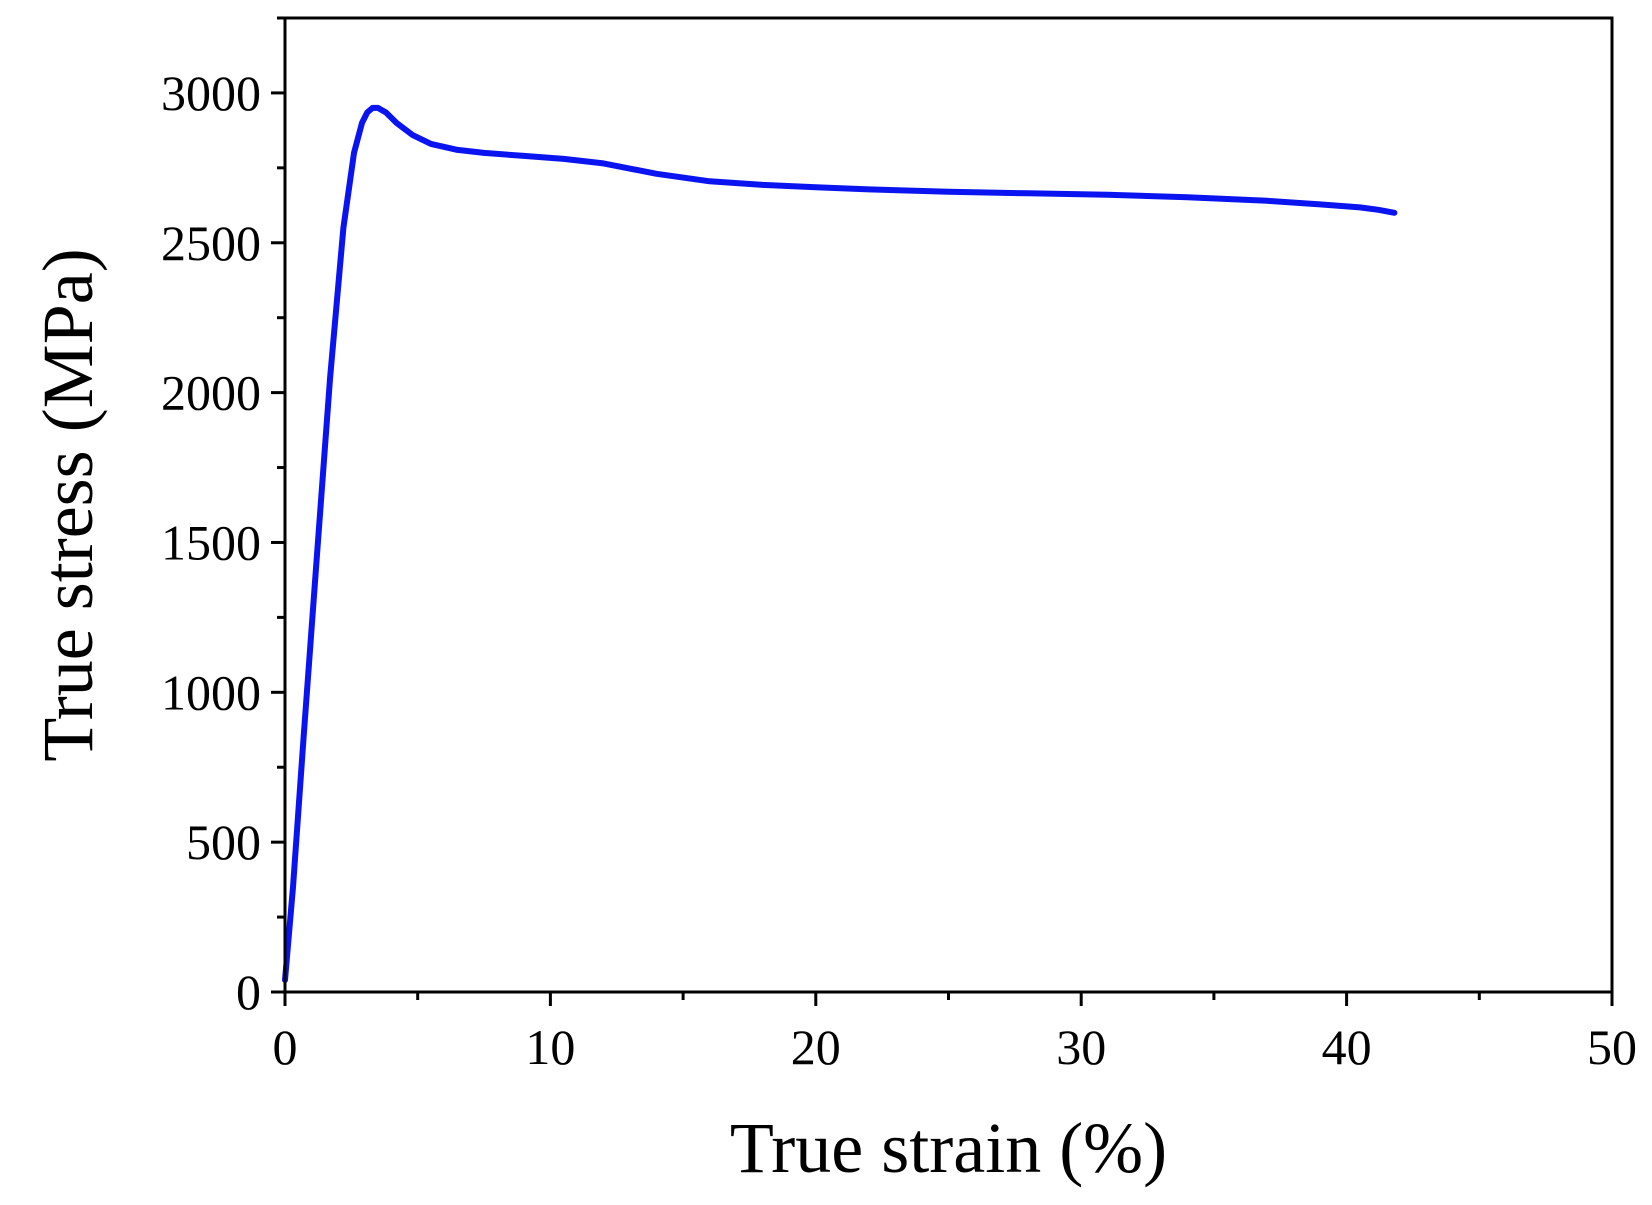  I want to click on y-tick-label: 1500, so click(211, 542).